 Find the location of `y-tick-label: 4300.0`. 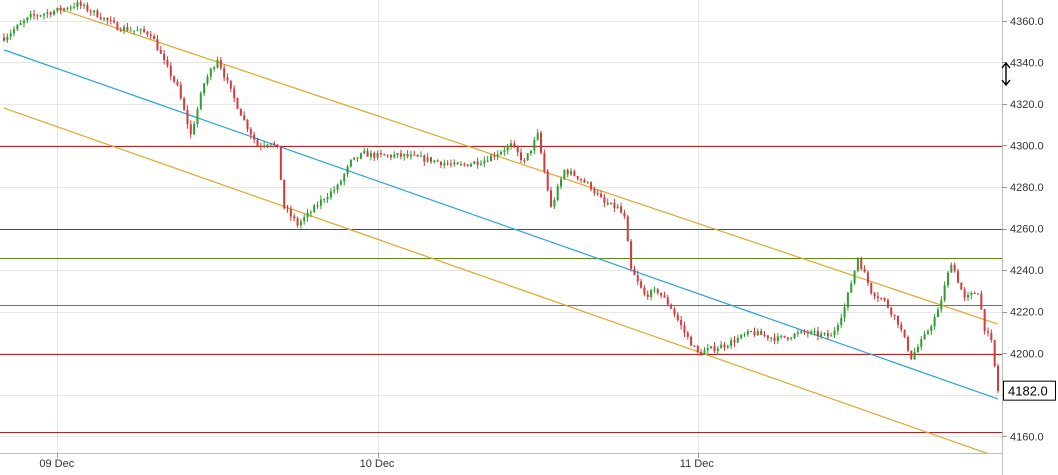

y-tick-label: 4300.0 is located at coordinates (1027, 146).